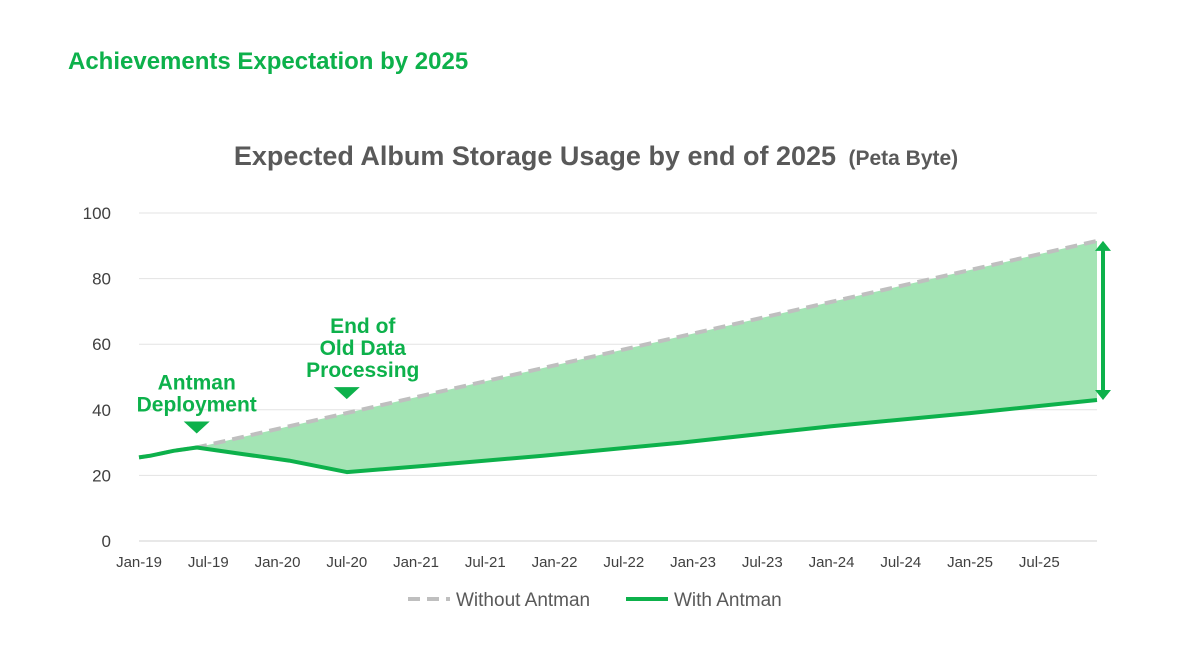 The width and height of the screenshot is (1192, 668). Describe the element at coordinates (278, 562) in the screenshot. I see `x-tick-label: Jan-20` at that location.